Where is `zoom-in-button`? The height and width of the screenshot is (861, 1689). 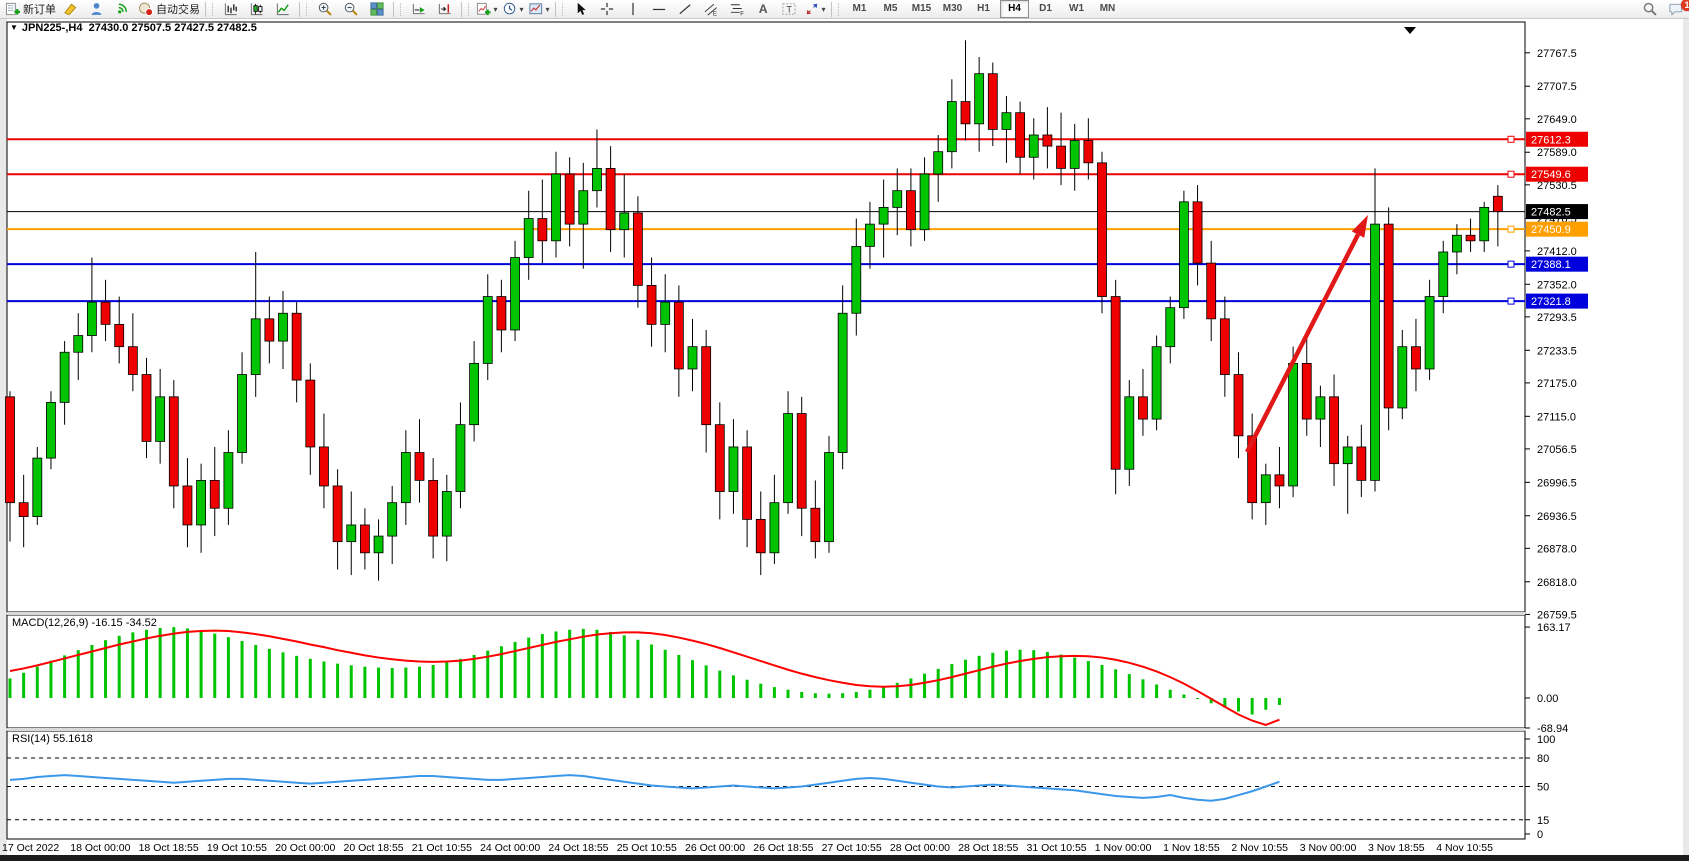 zoom-in-button is located at coordinates (325, 9).